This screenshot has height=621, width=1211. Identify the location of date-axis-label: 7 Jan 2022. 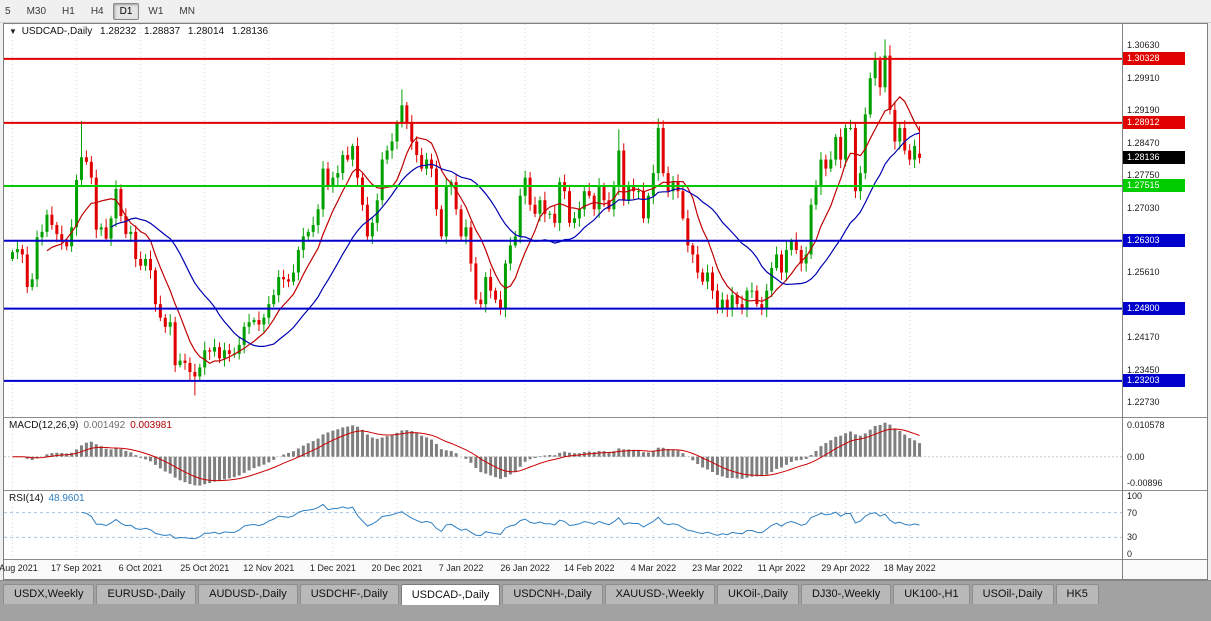
(461, 568).